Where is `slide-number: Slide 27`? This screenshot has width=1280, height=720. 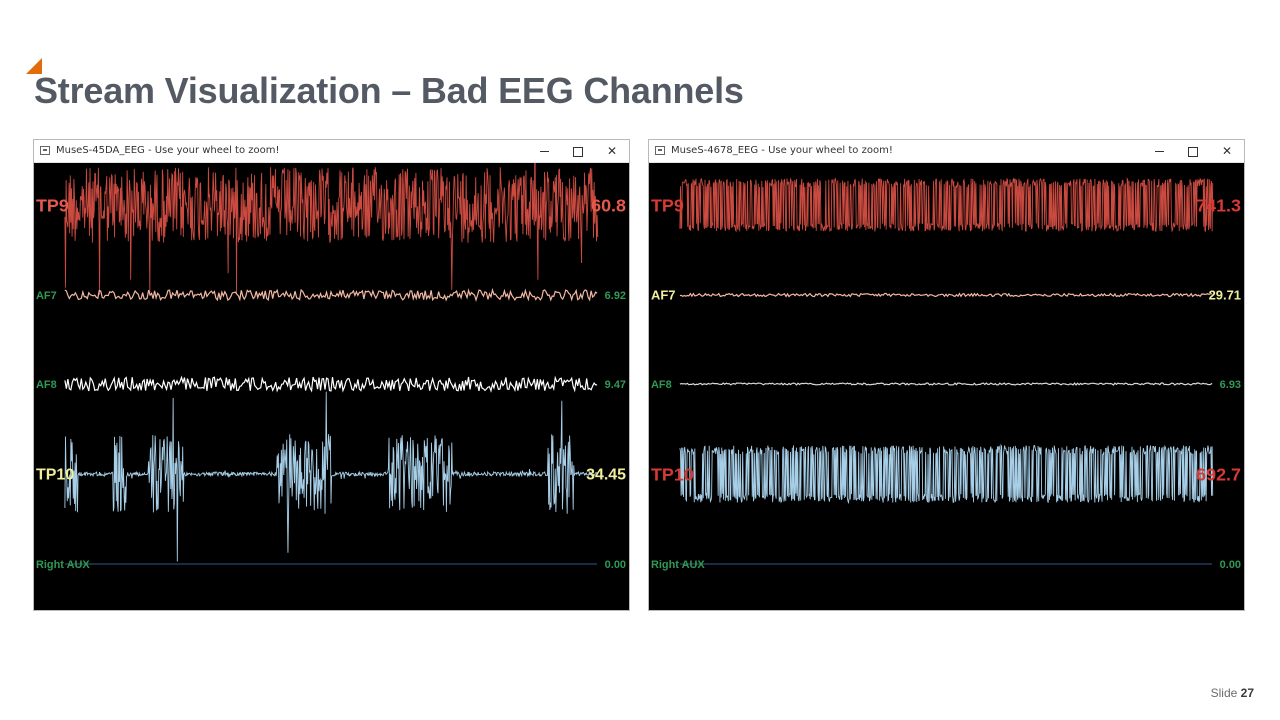
slide-number: Slide 27 is located at coordinates (1232, 693).